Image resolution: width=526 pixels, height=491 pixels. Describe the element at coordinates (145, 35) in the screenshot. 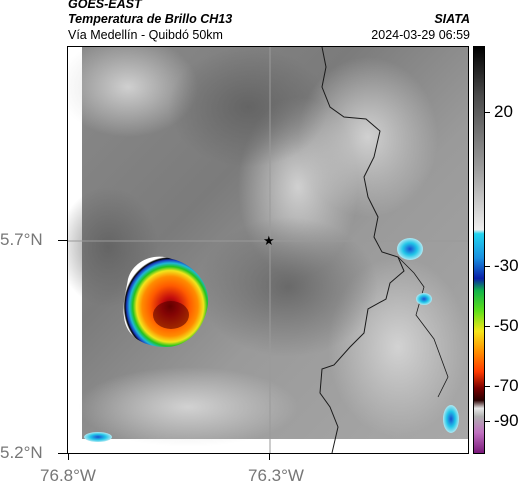

I see `route-subtitle: Vía Medellín - Quibdó 50km` at that location.